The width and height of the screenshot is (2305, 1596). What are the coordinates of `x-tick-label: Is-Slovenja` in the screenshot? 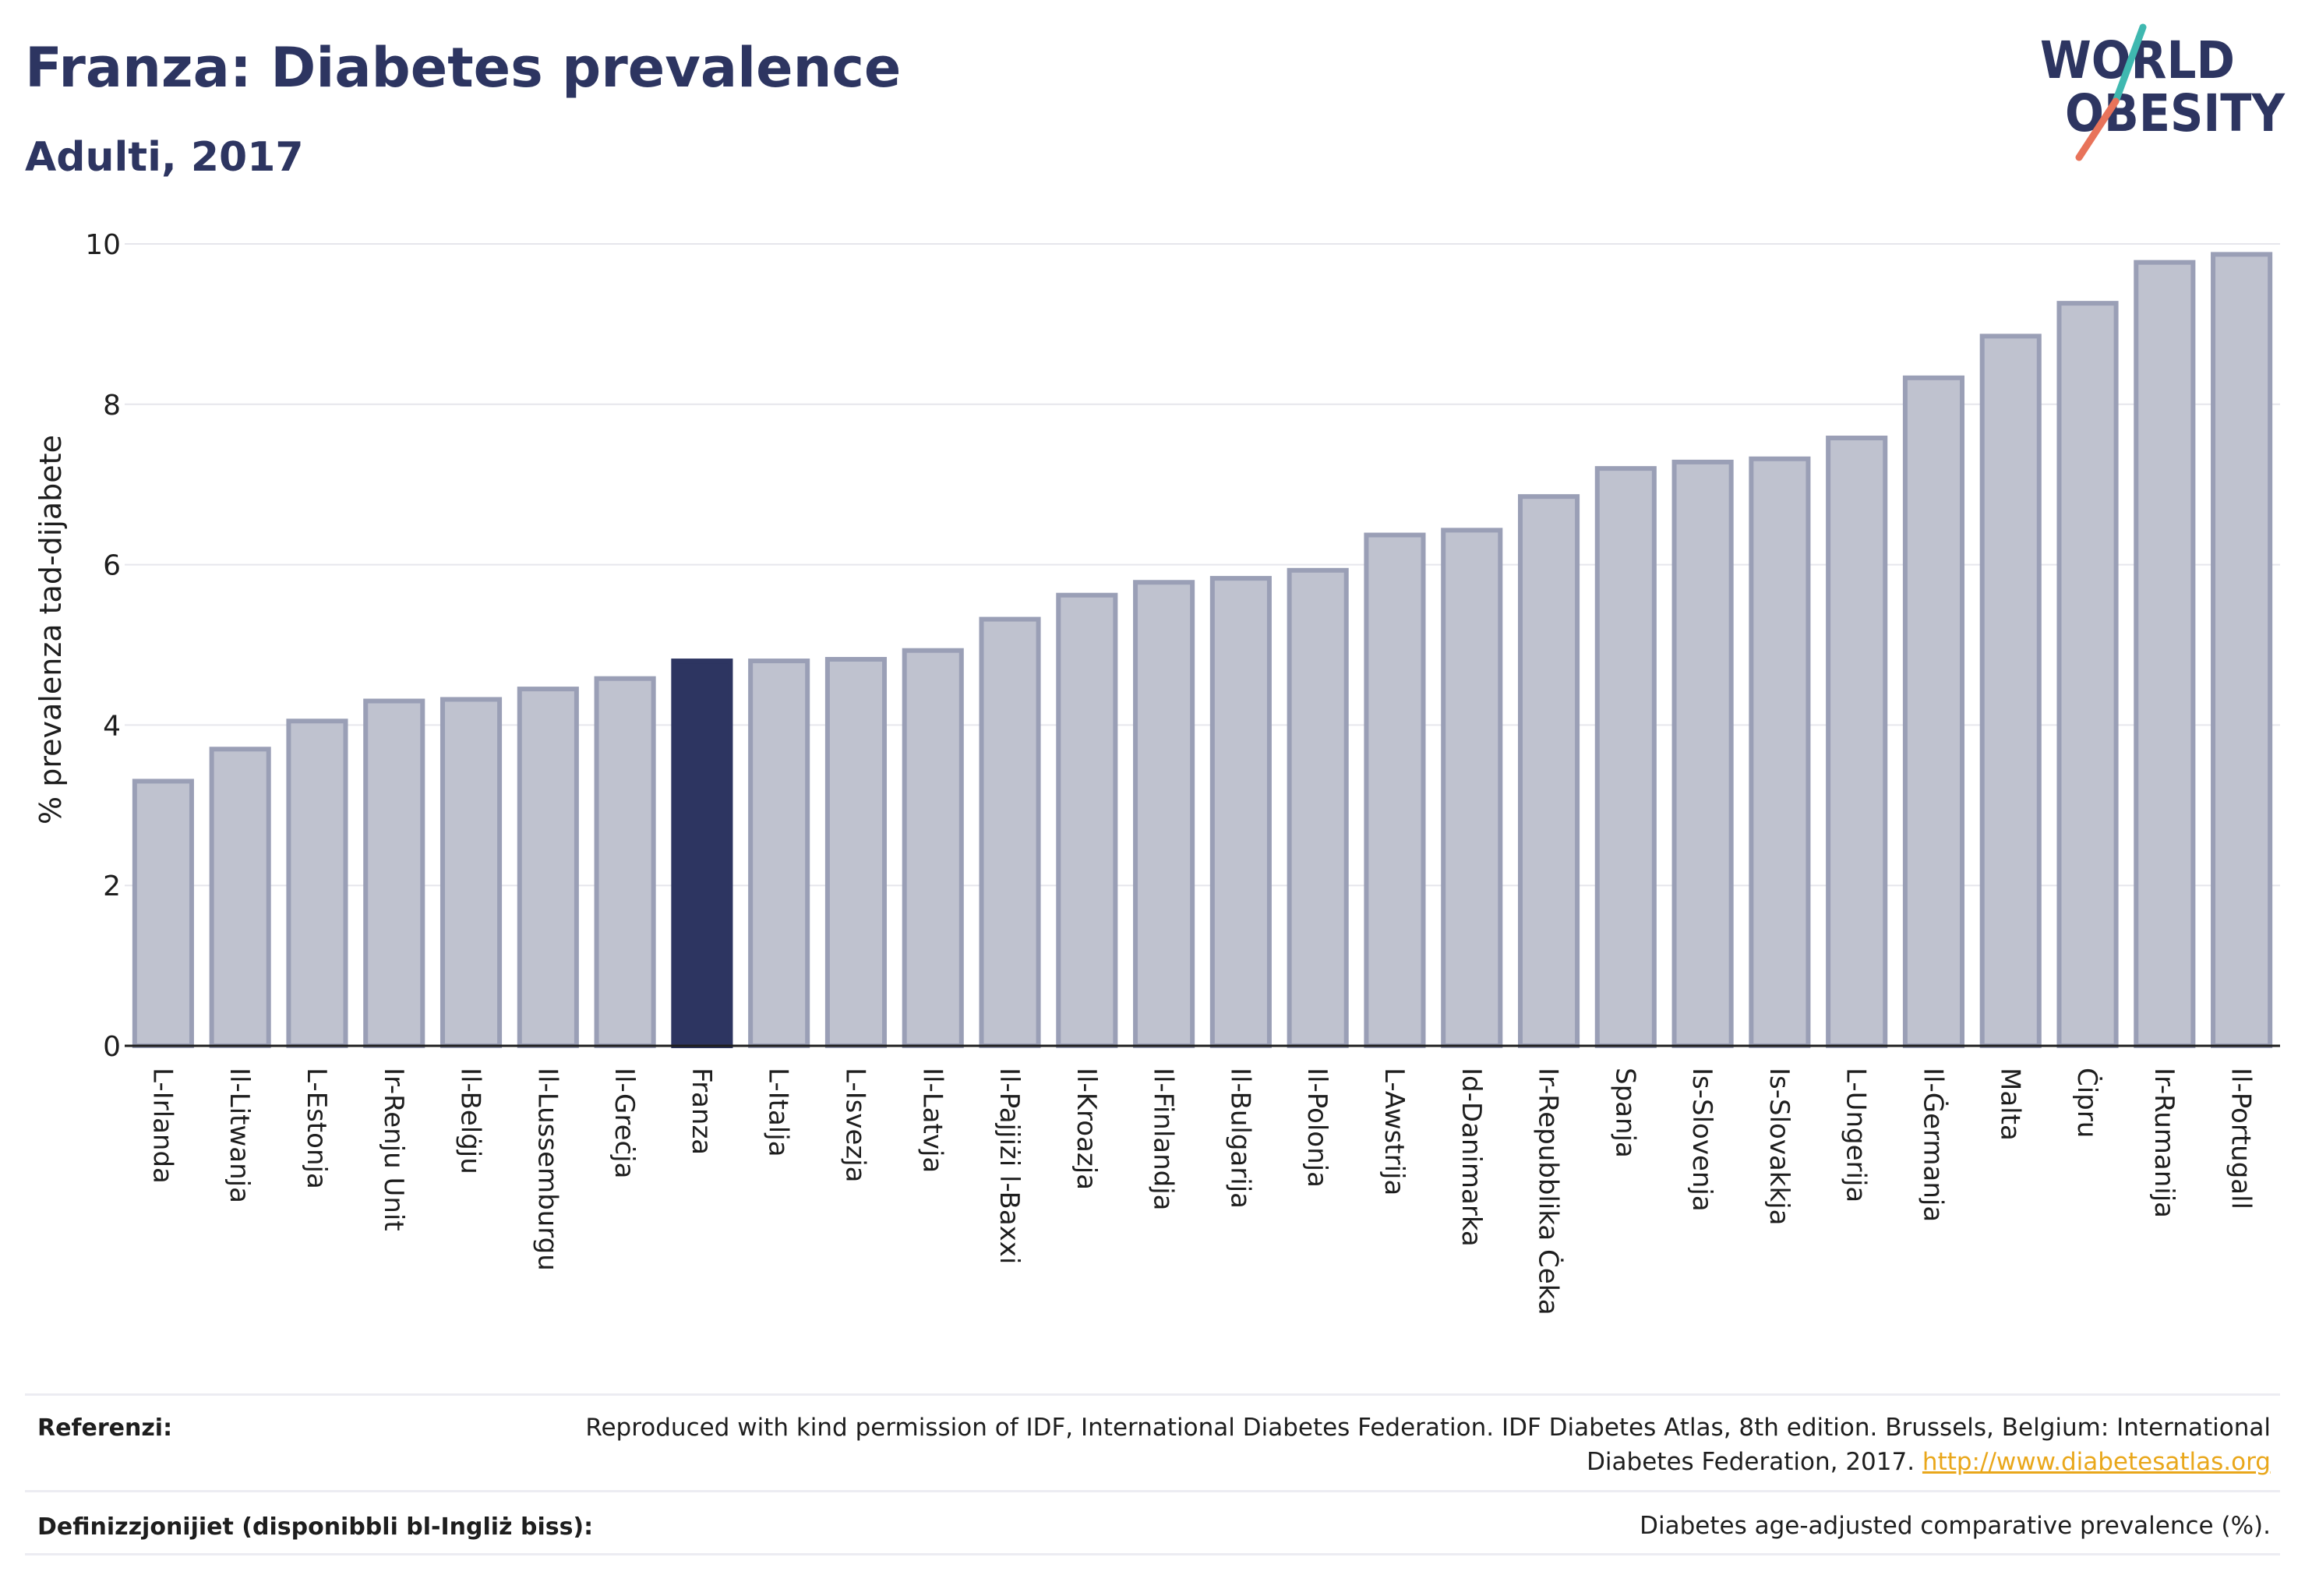 It's located at (1701, 1140).